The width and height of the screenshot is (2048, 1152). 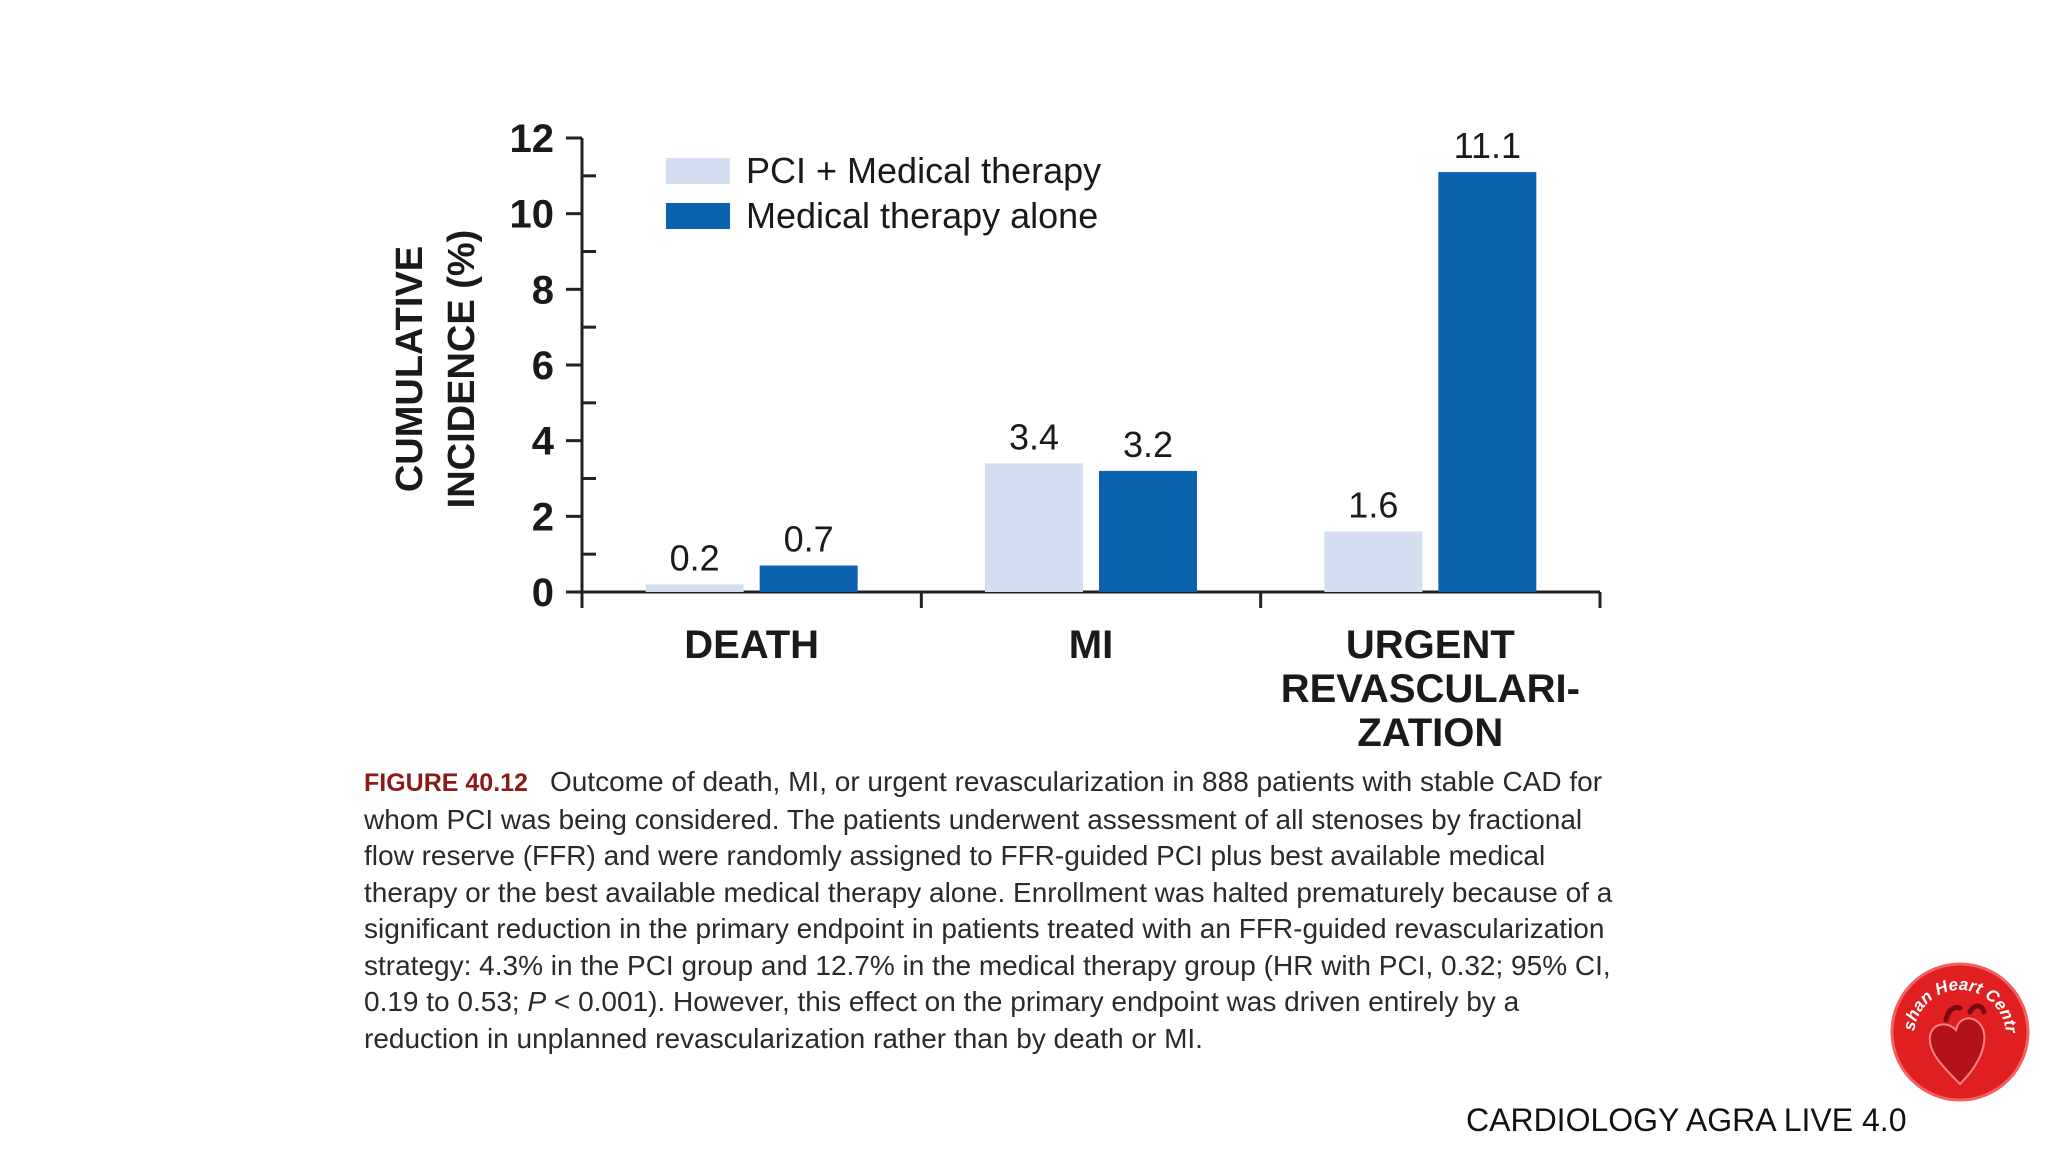 What do you see at coordinates (1373, 504) in the screenshot?
I see `bar-value-label: 1.6` at bounding box center [1373, 504].